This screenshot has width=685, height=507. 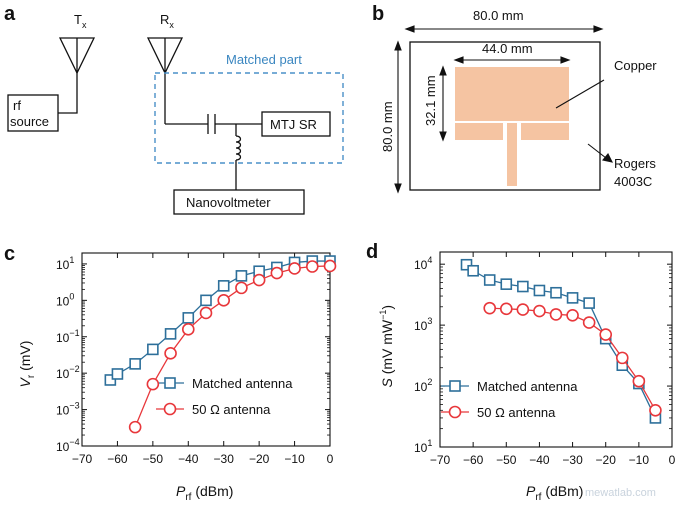 I want to click on patch-height-label: 32.1 mm, so click(x=430, y=100).